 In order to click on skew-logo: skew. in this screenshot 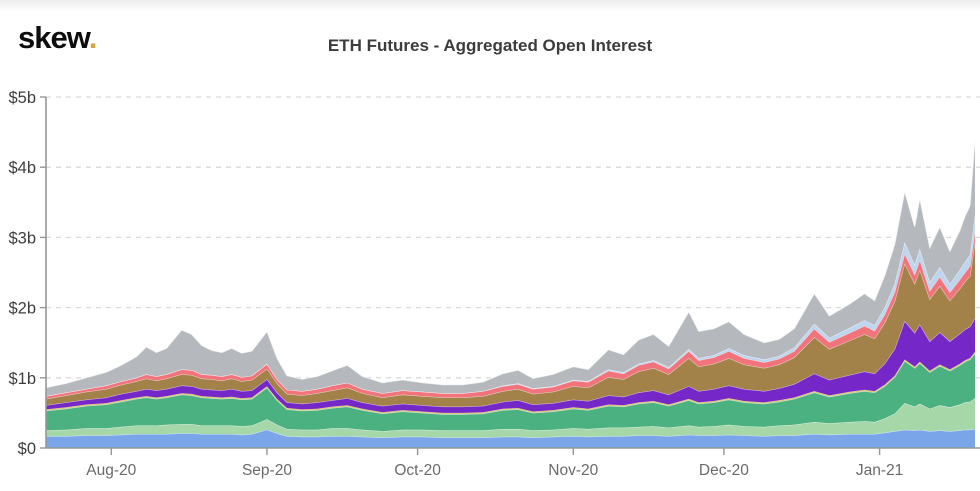, I will do `click(58, 38)`.